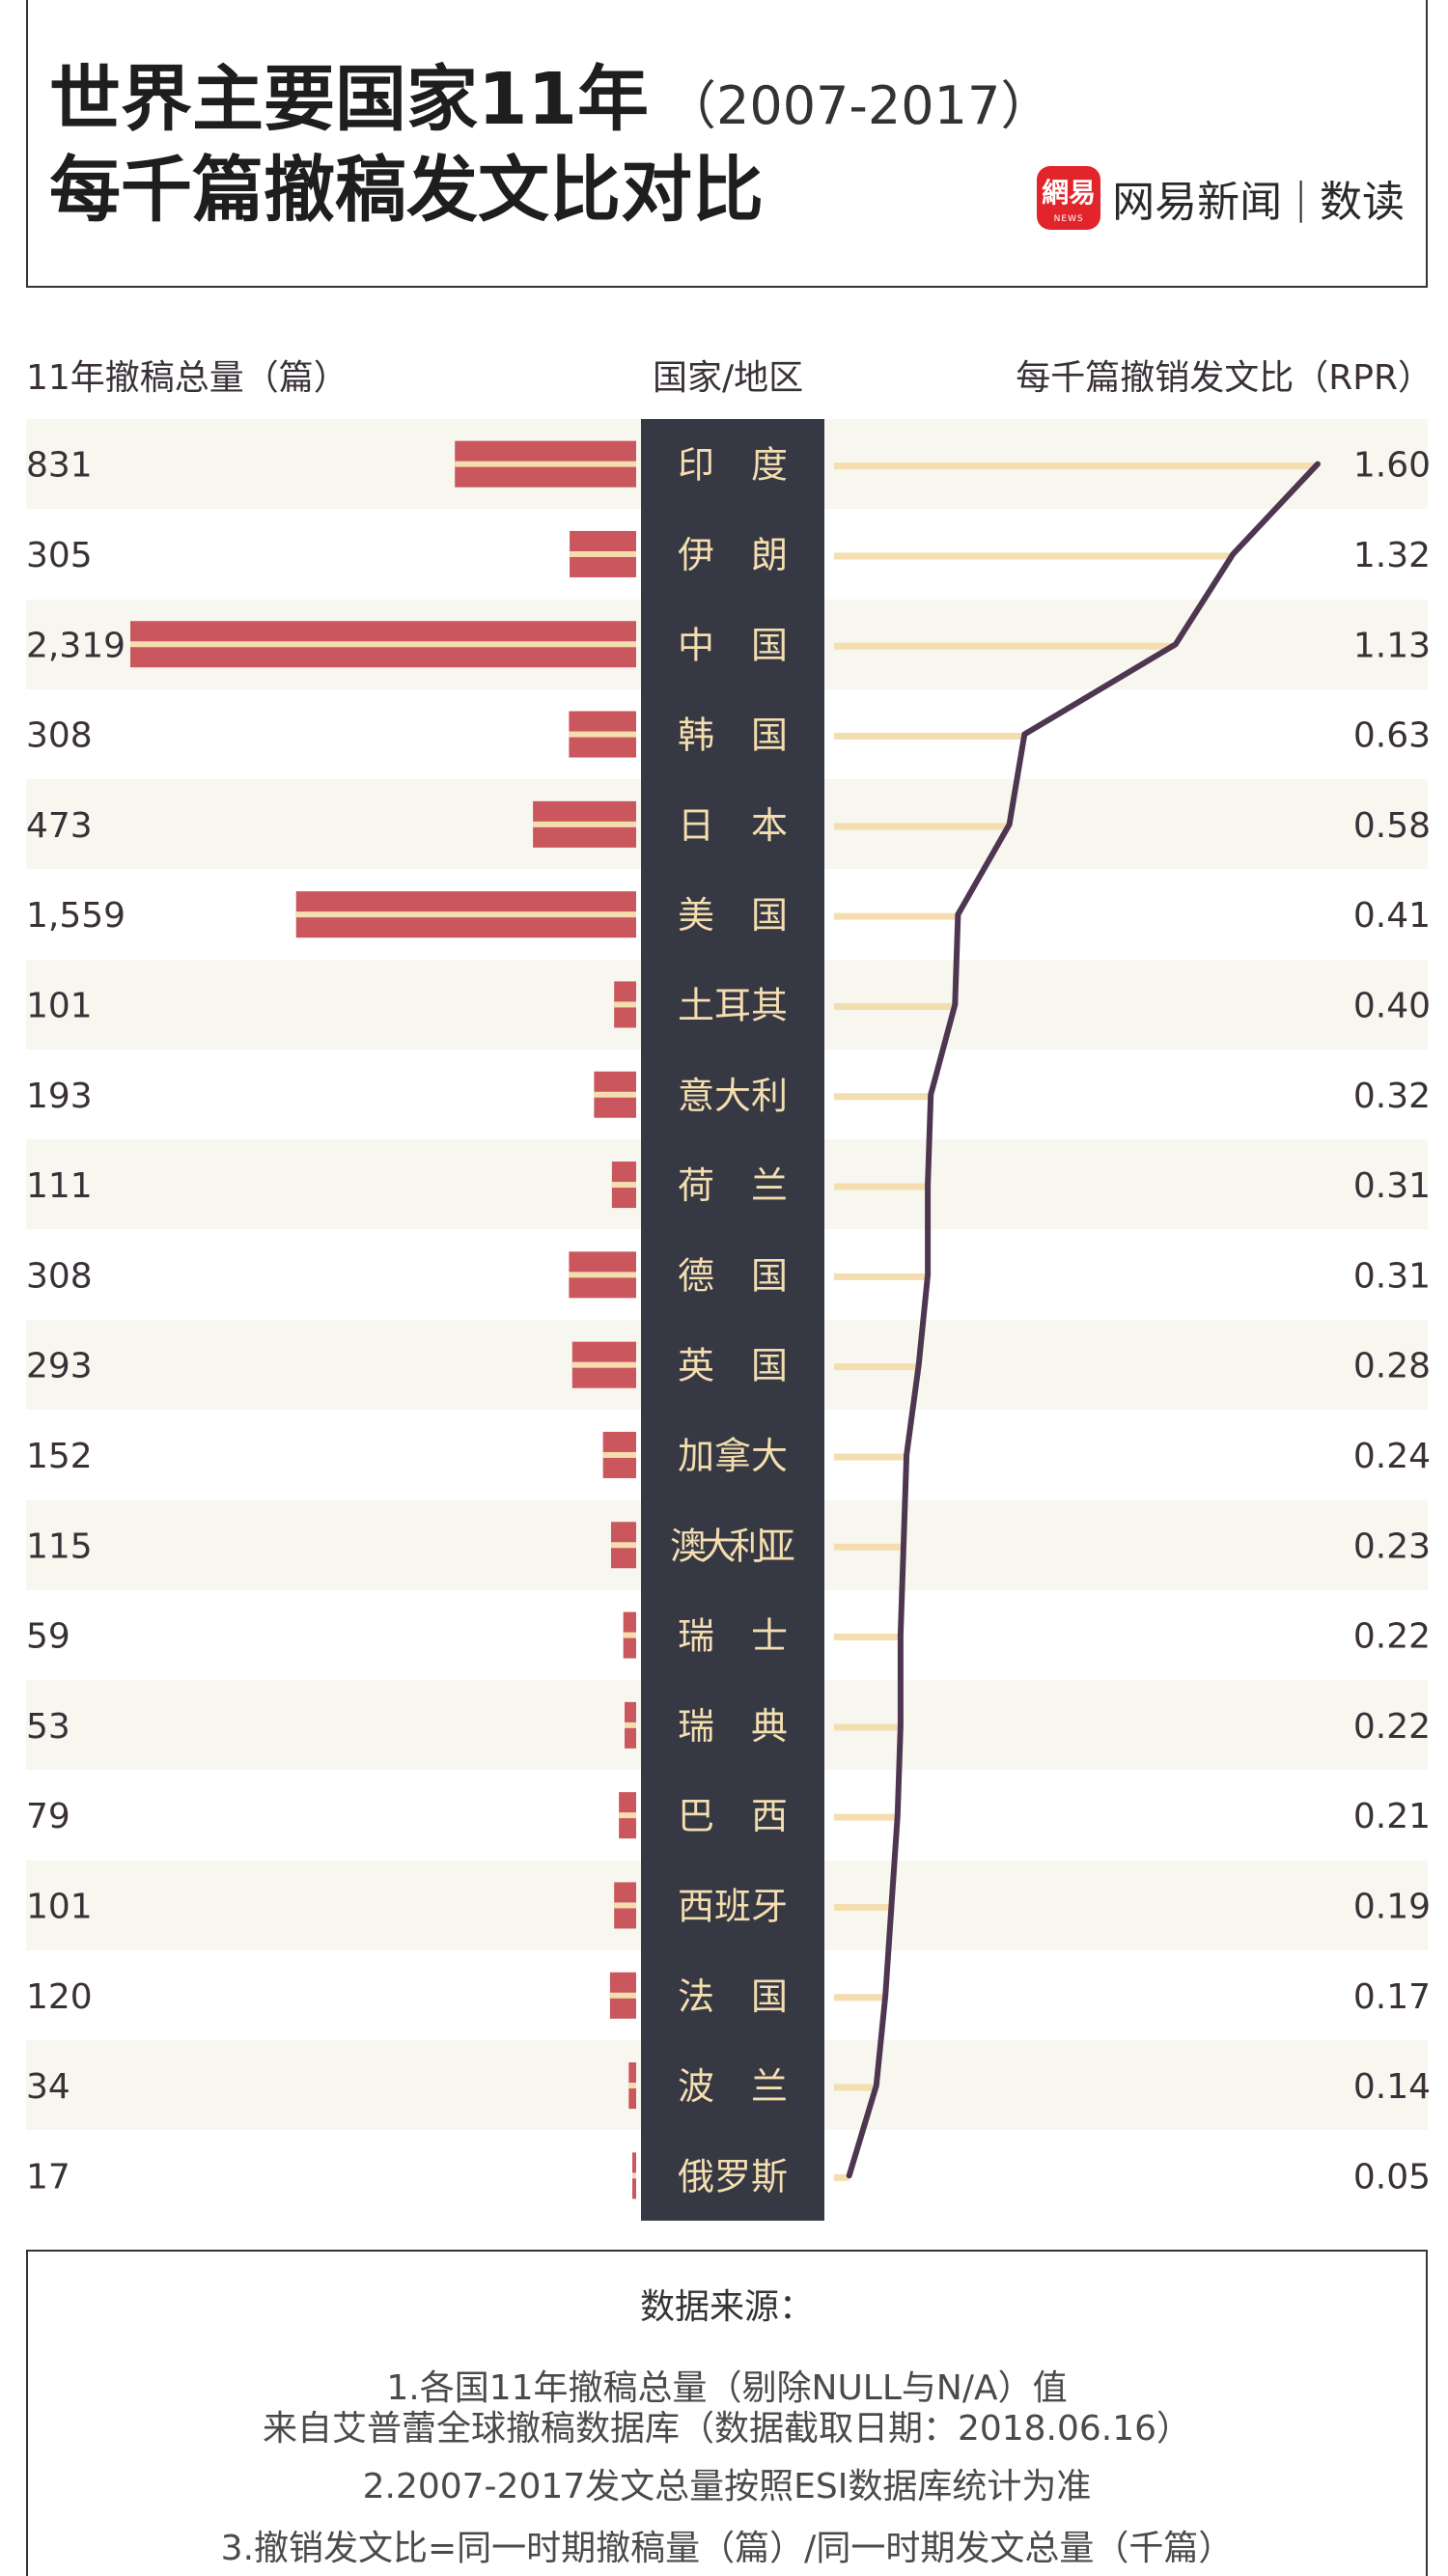 This screenshot has width=1448, height=2576. Describe the element at coordinates (733, 1816) in the screenshot. I see `country-label: 巴 西` at that location.